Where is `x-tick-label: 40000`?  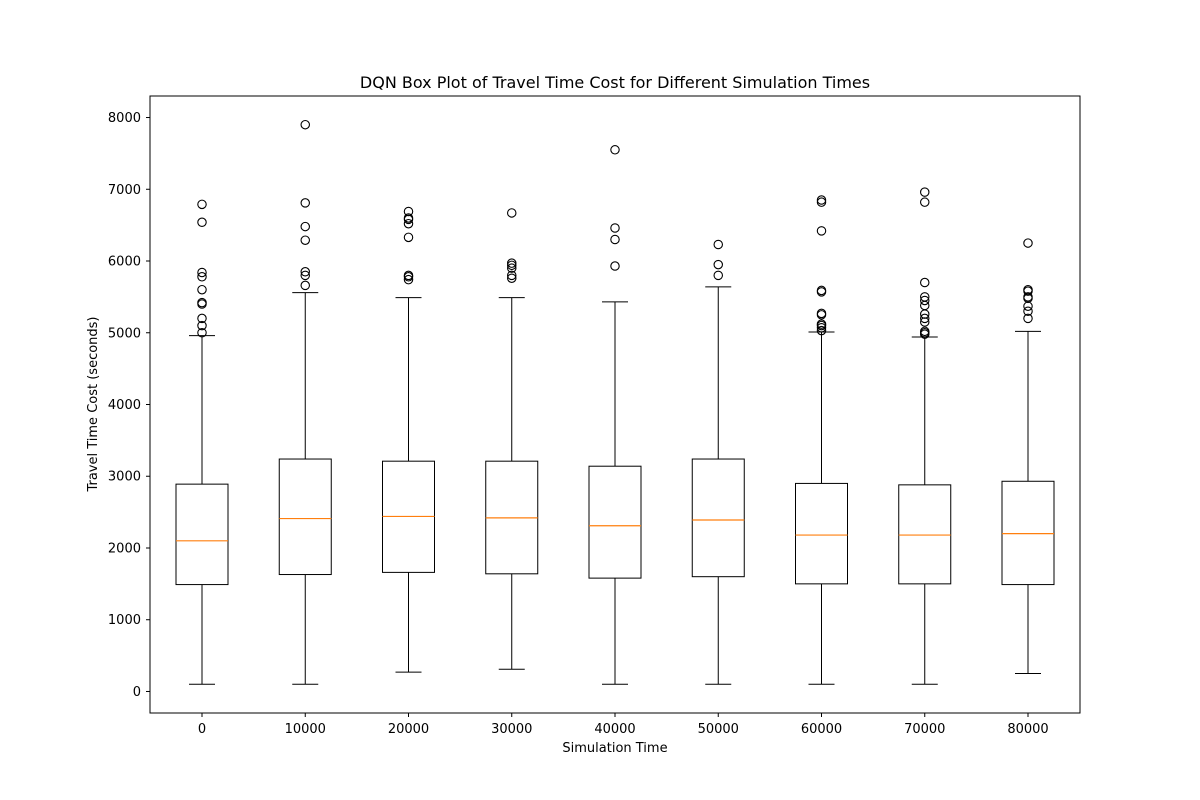 x-tick-label: 40000 is located at coordinates (614, 729).